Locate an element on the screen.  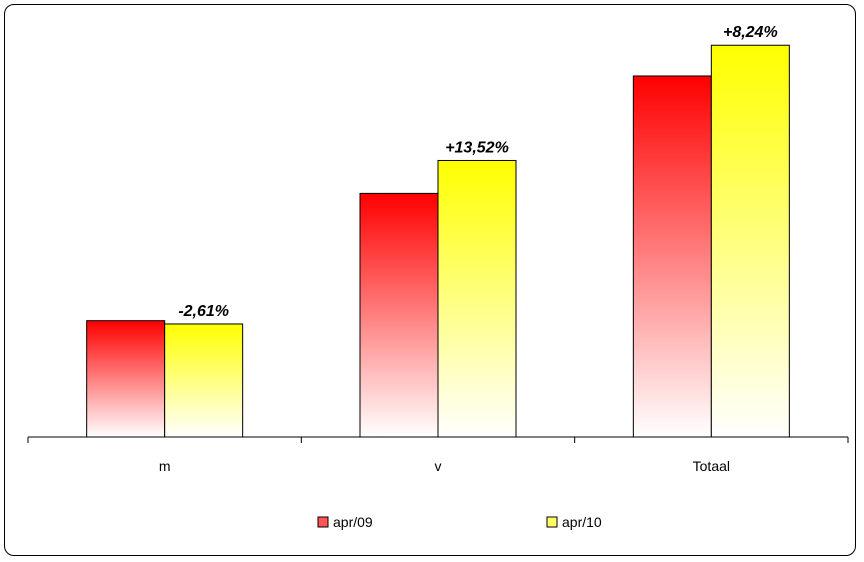
x-axis-ticks is located at coordinates (438, 440).